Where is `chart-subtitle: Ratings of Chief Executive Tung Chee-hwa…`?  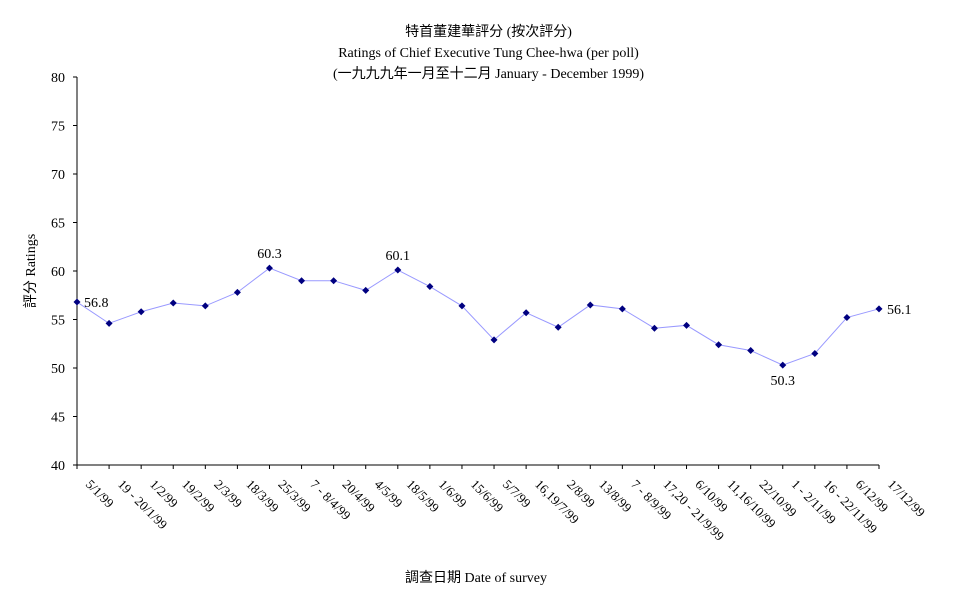 chart-subtitle: Ratings of Chief Executive Tung Chee-hwa… is located at coordinates (488, 53).